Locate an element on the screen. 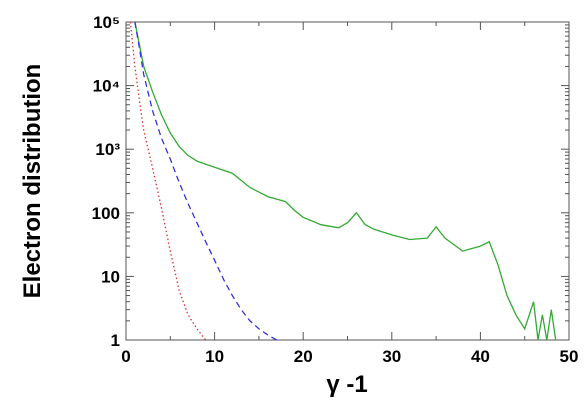 The height and width of the screenshot is (405, 587). y-axis-title: Electron distribution is located at coordinates (32, 181).